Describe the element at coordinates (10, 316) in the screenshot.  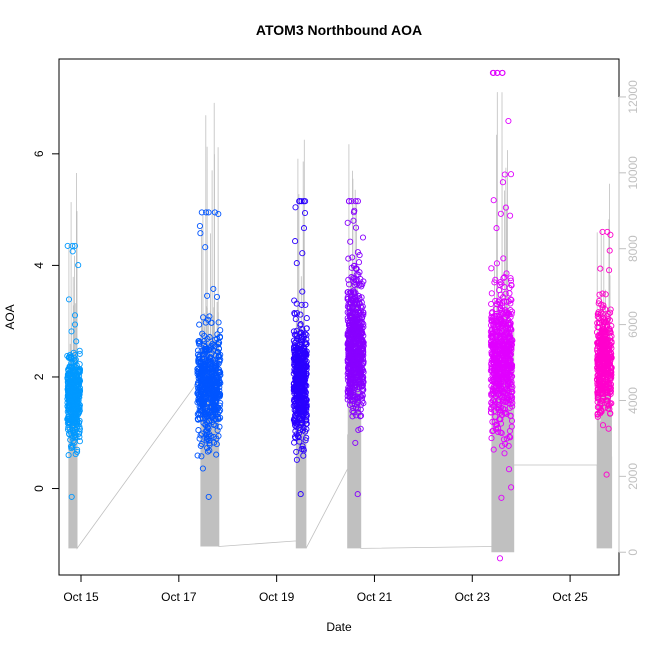
I see `y-axis-label: AOA` at that location.